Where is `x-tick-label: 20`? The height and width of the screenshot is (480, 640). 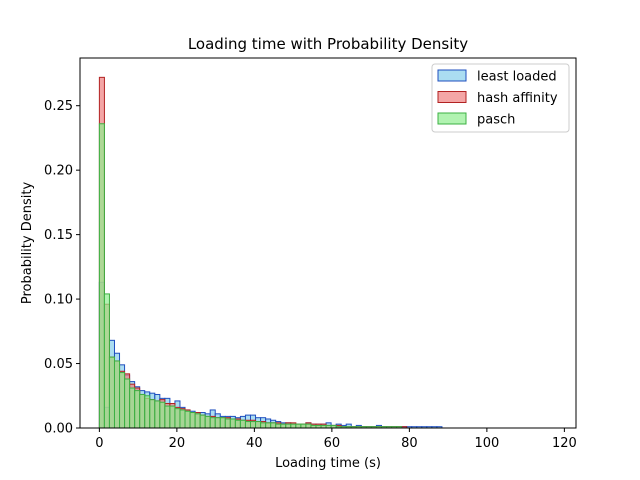
x-tick-label: 20 is located at coordinates (177, 443).